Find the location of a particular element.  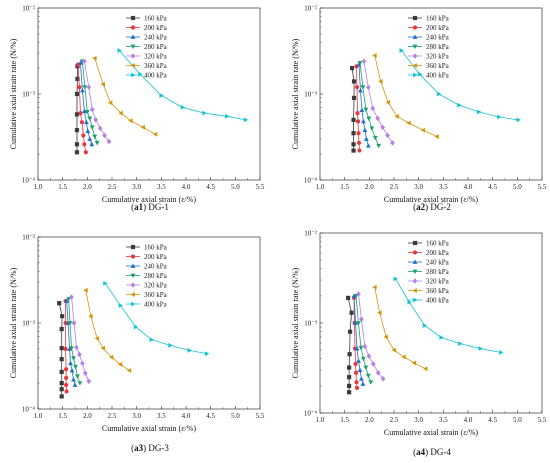

series-200-kpa is located at coordinates (66, 346).